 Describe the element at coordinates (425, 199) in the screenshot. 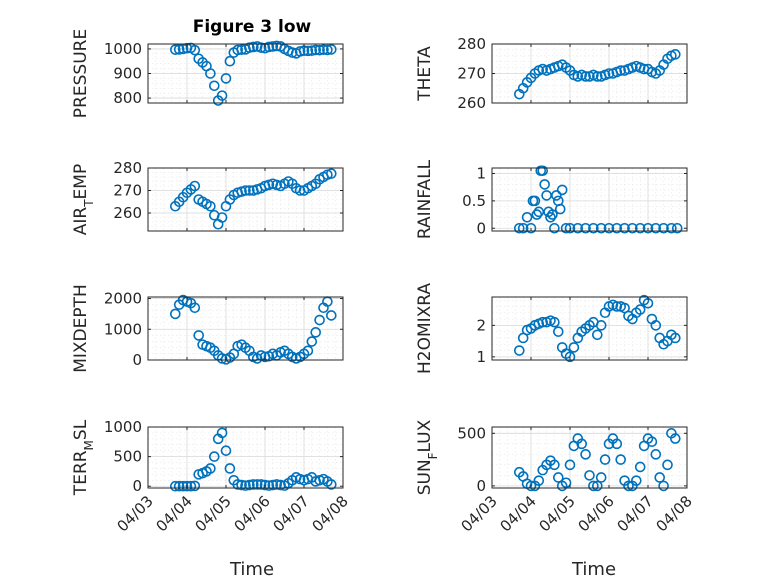

I see `y-axis-label-rainfall: RAINFALL` at that location.